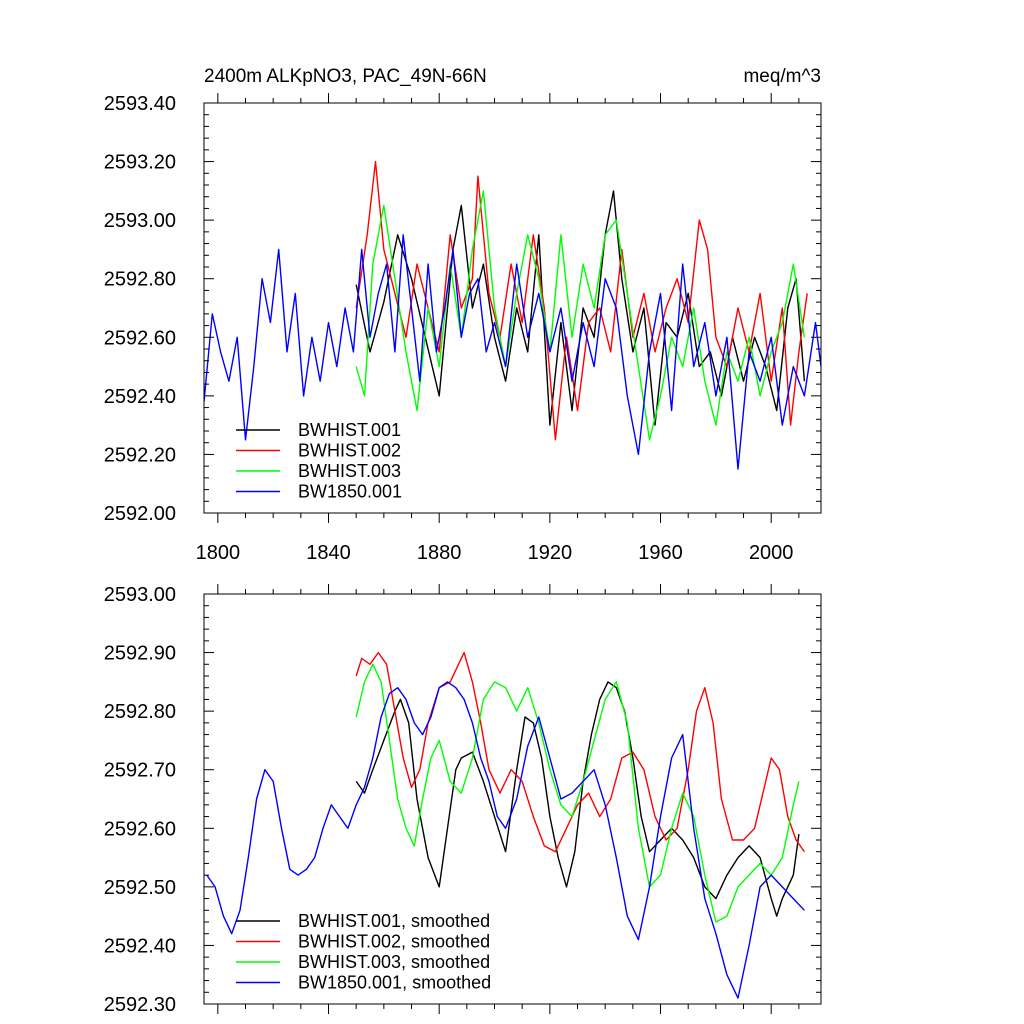 Image resolution: width=1024 pixels, height=1024 pixels. I want to click on legend-label: BWHIST.002, so click(349, 451).